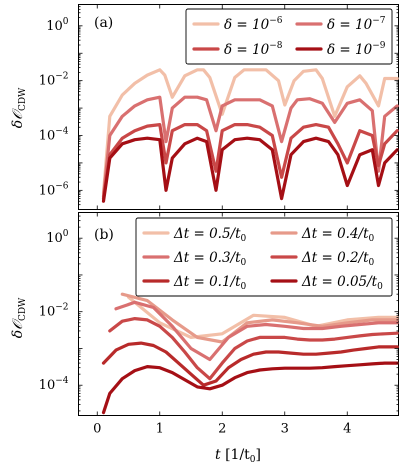 The image size is (406, 471). I want to click on legend-label: Δt = 0.2/t0, so click(338, 259).